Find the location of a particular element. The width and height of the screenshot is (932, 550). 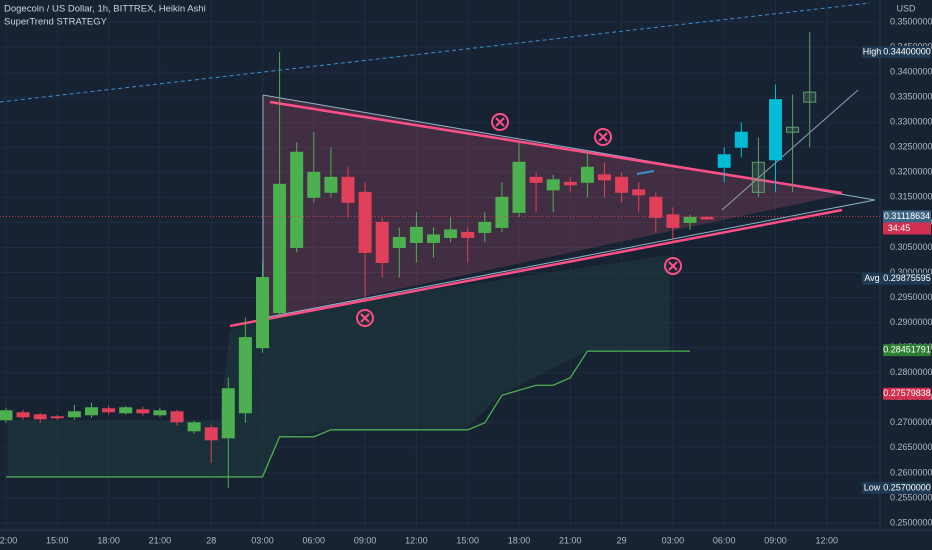

price-badge-label: 0.31118634 is located at coordinates (907, 216).